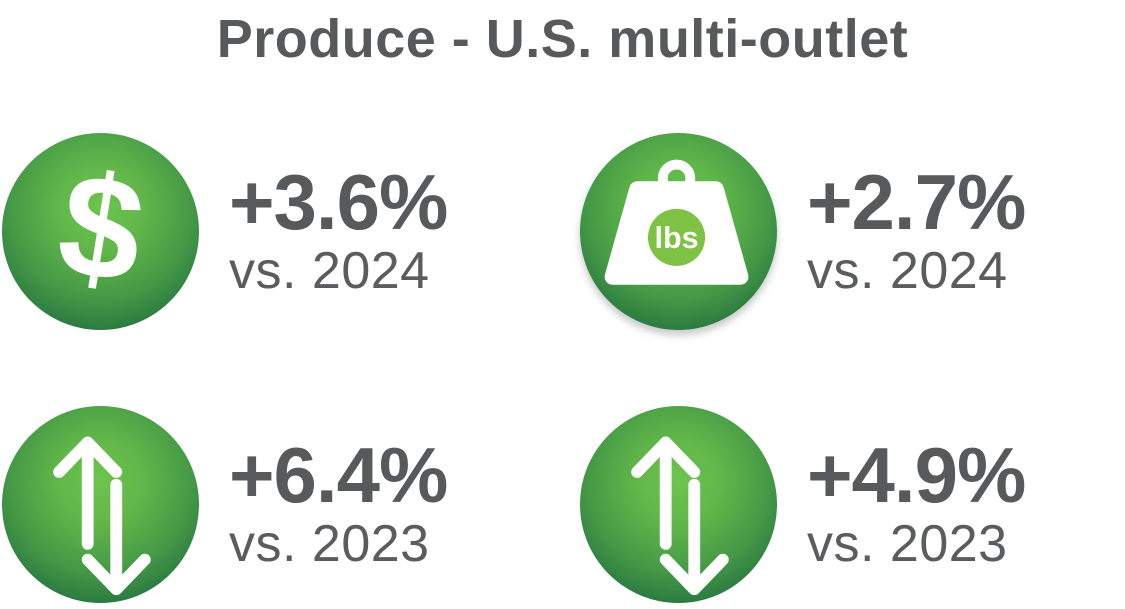 The height and width of the screenshot is (609, 1125). I want to click on weight-lbs-icon-graphic: lbs, so click(676, 222).